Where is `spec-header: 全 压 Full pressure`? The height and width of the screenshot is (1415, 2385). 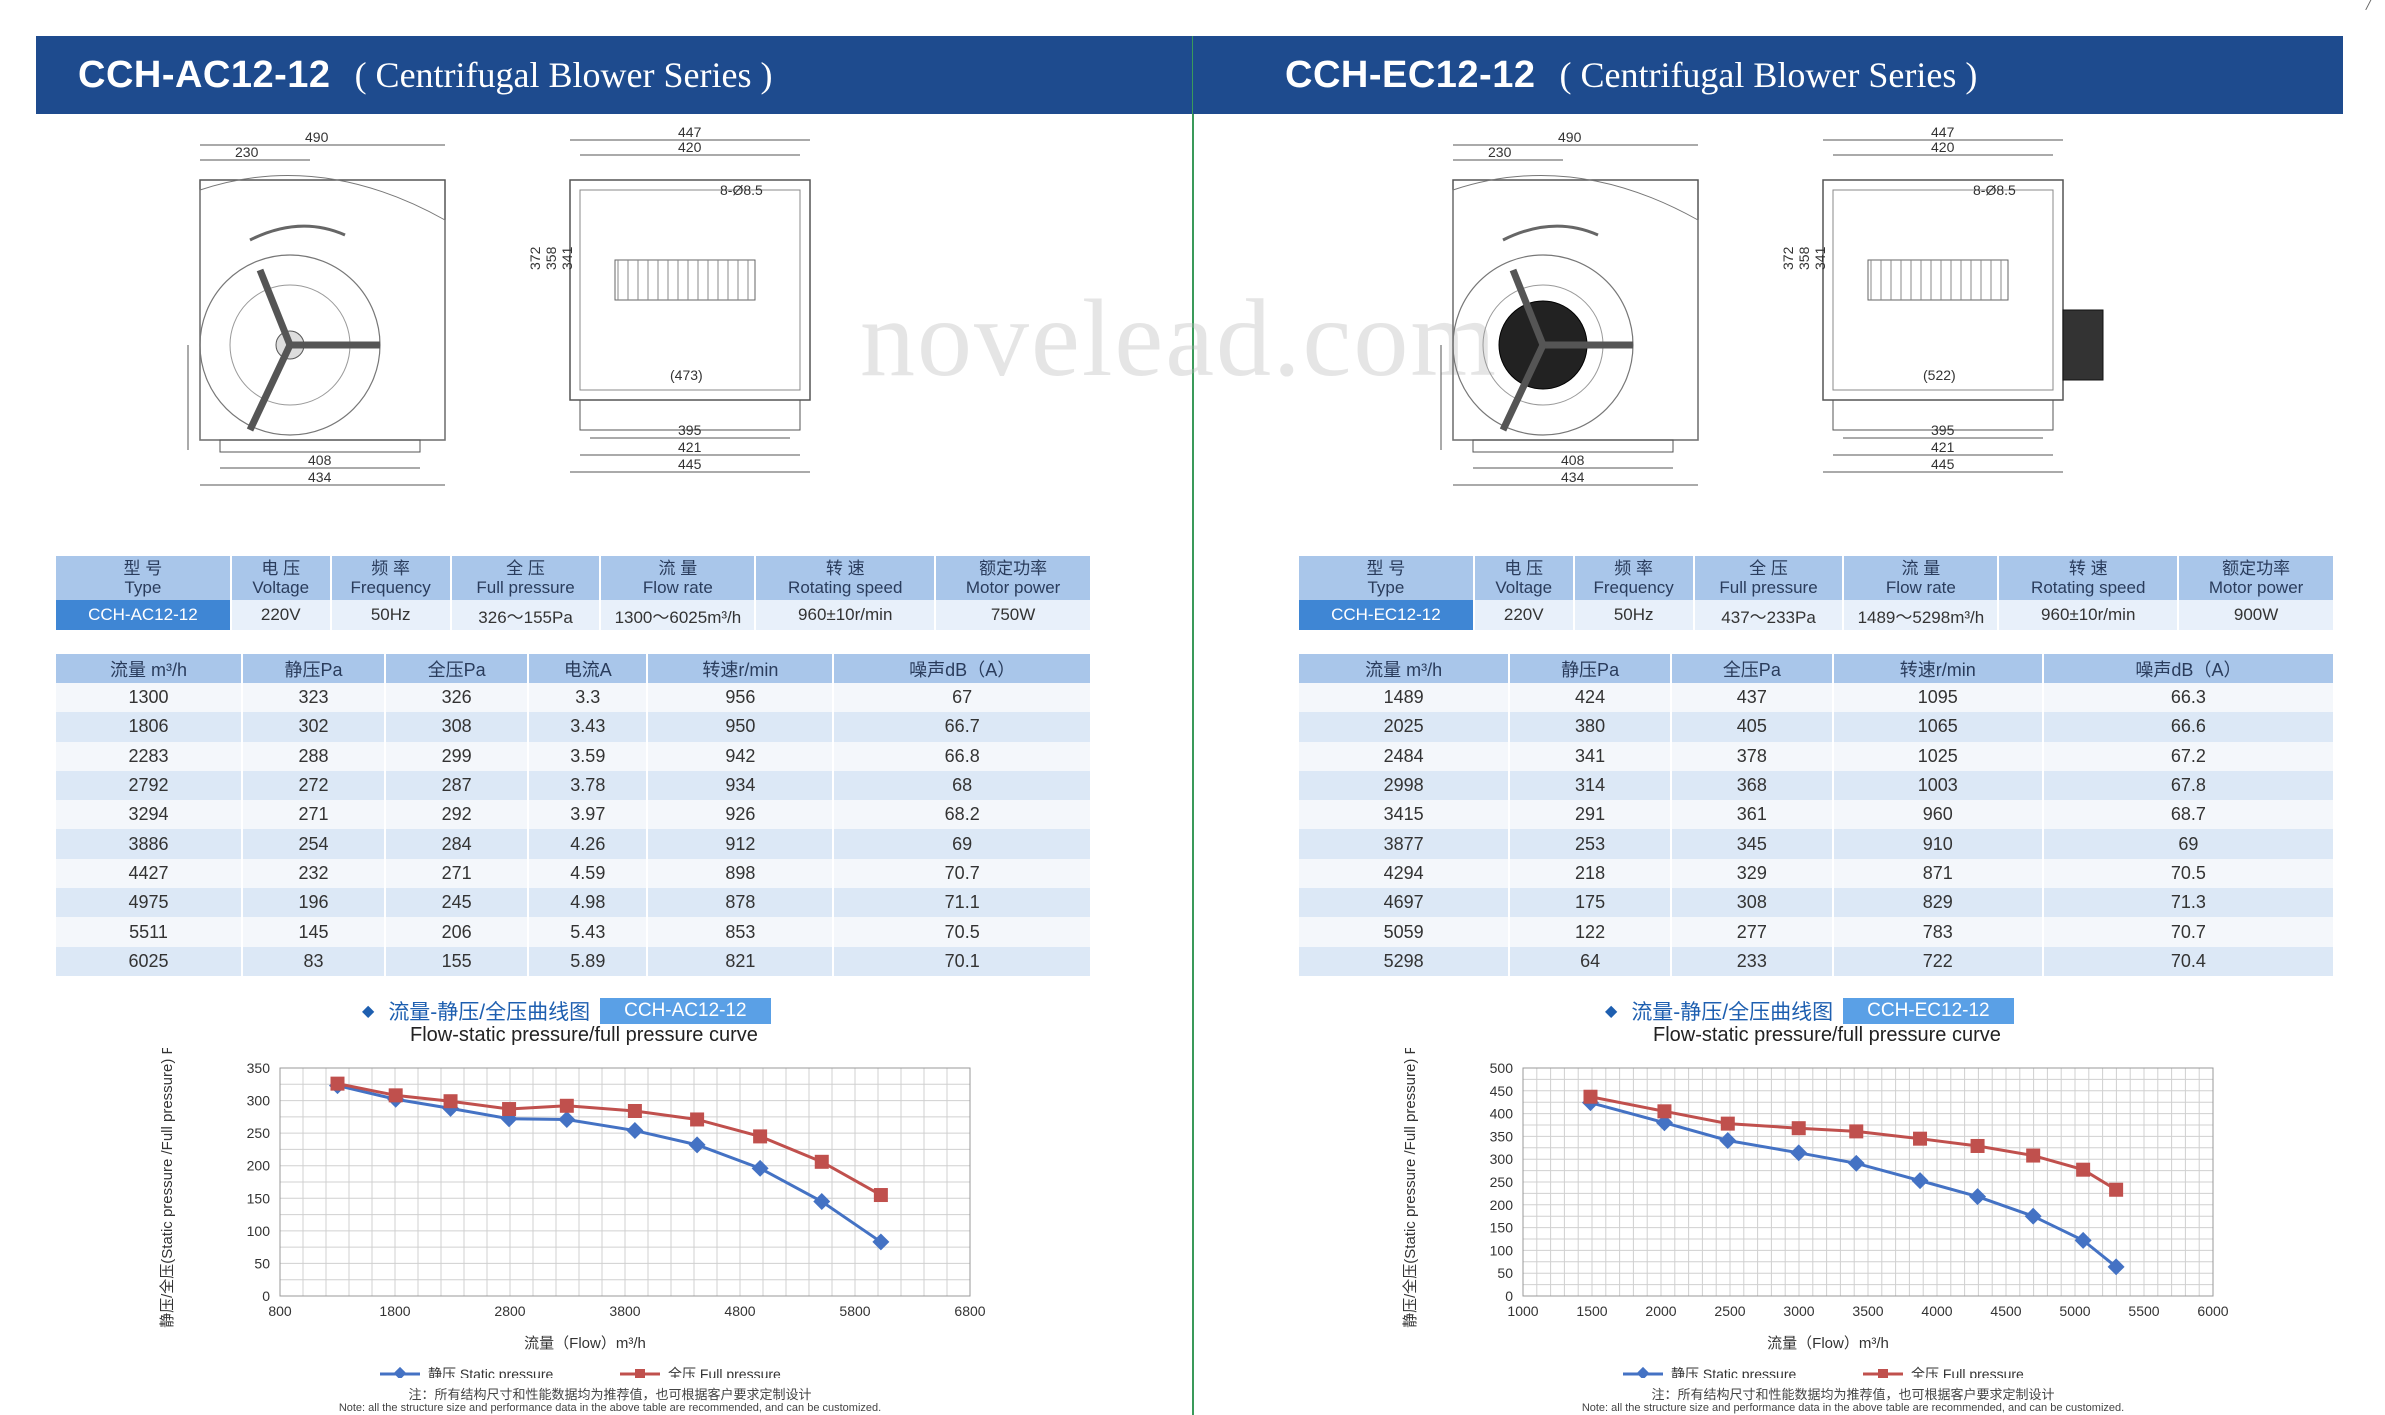
spec-header: 全 压 Full pressure is located at coordinates (526, 578).